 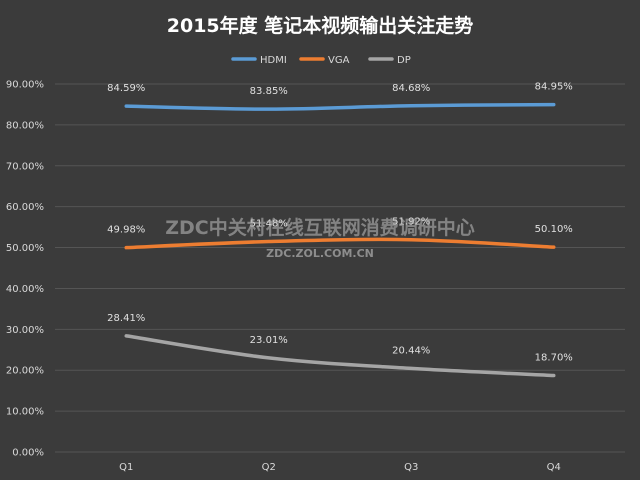 I want to click on legend-item-hdmi: HDMI, so click(x=259, y=60).